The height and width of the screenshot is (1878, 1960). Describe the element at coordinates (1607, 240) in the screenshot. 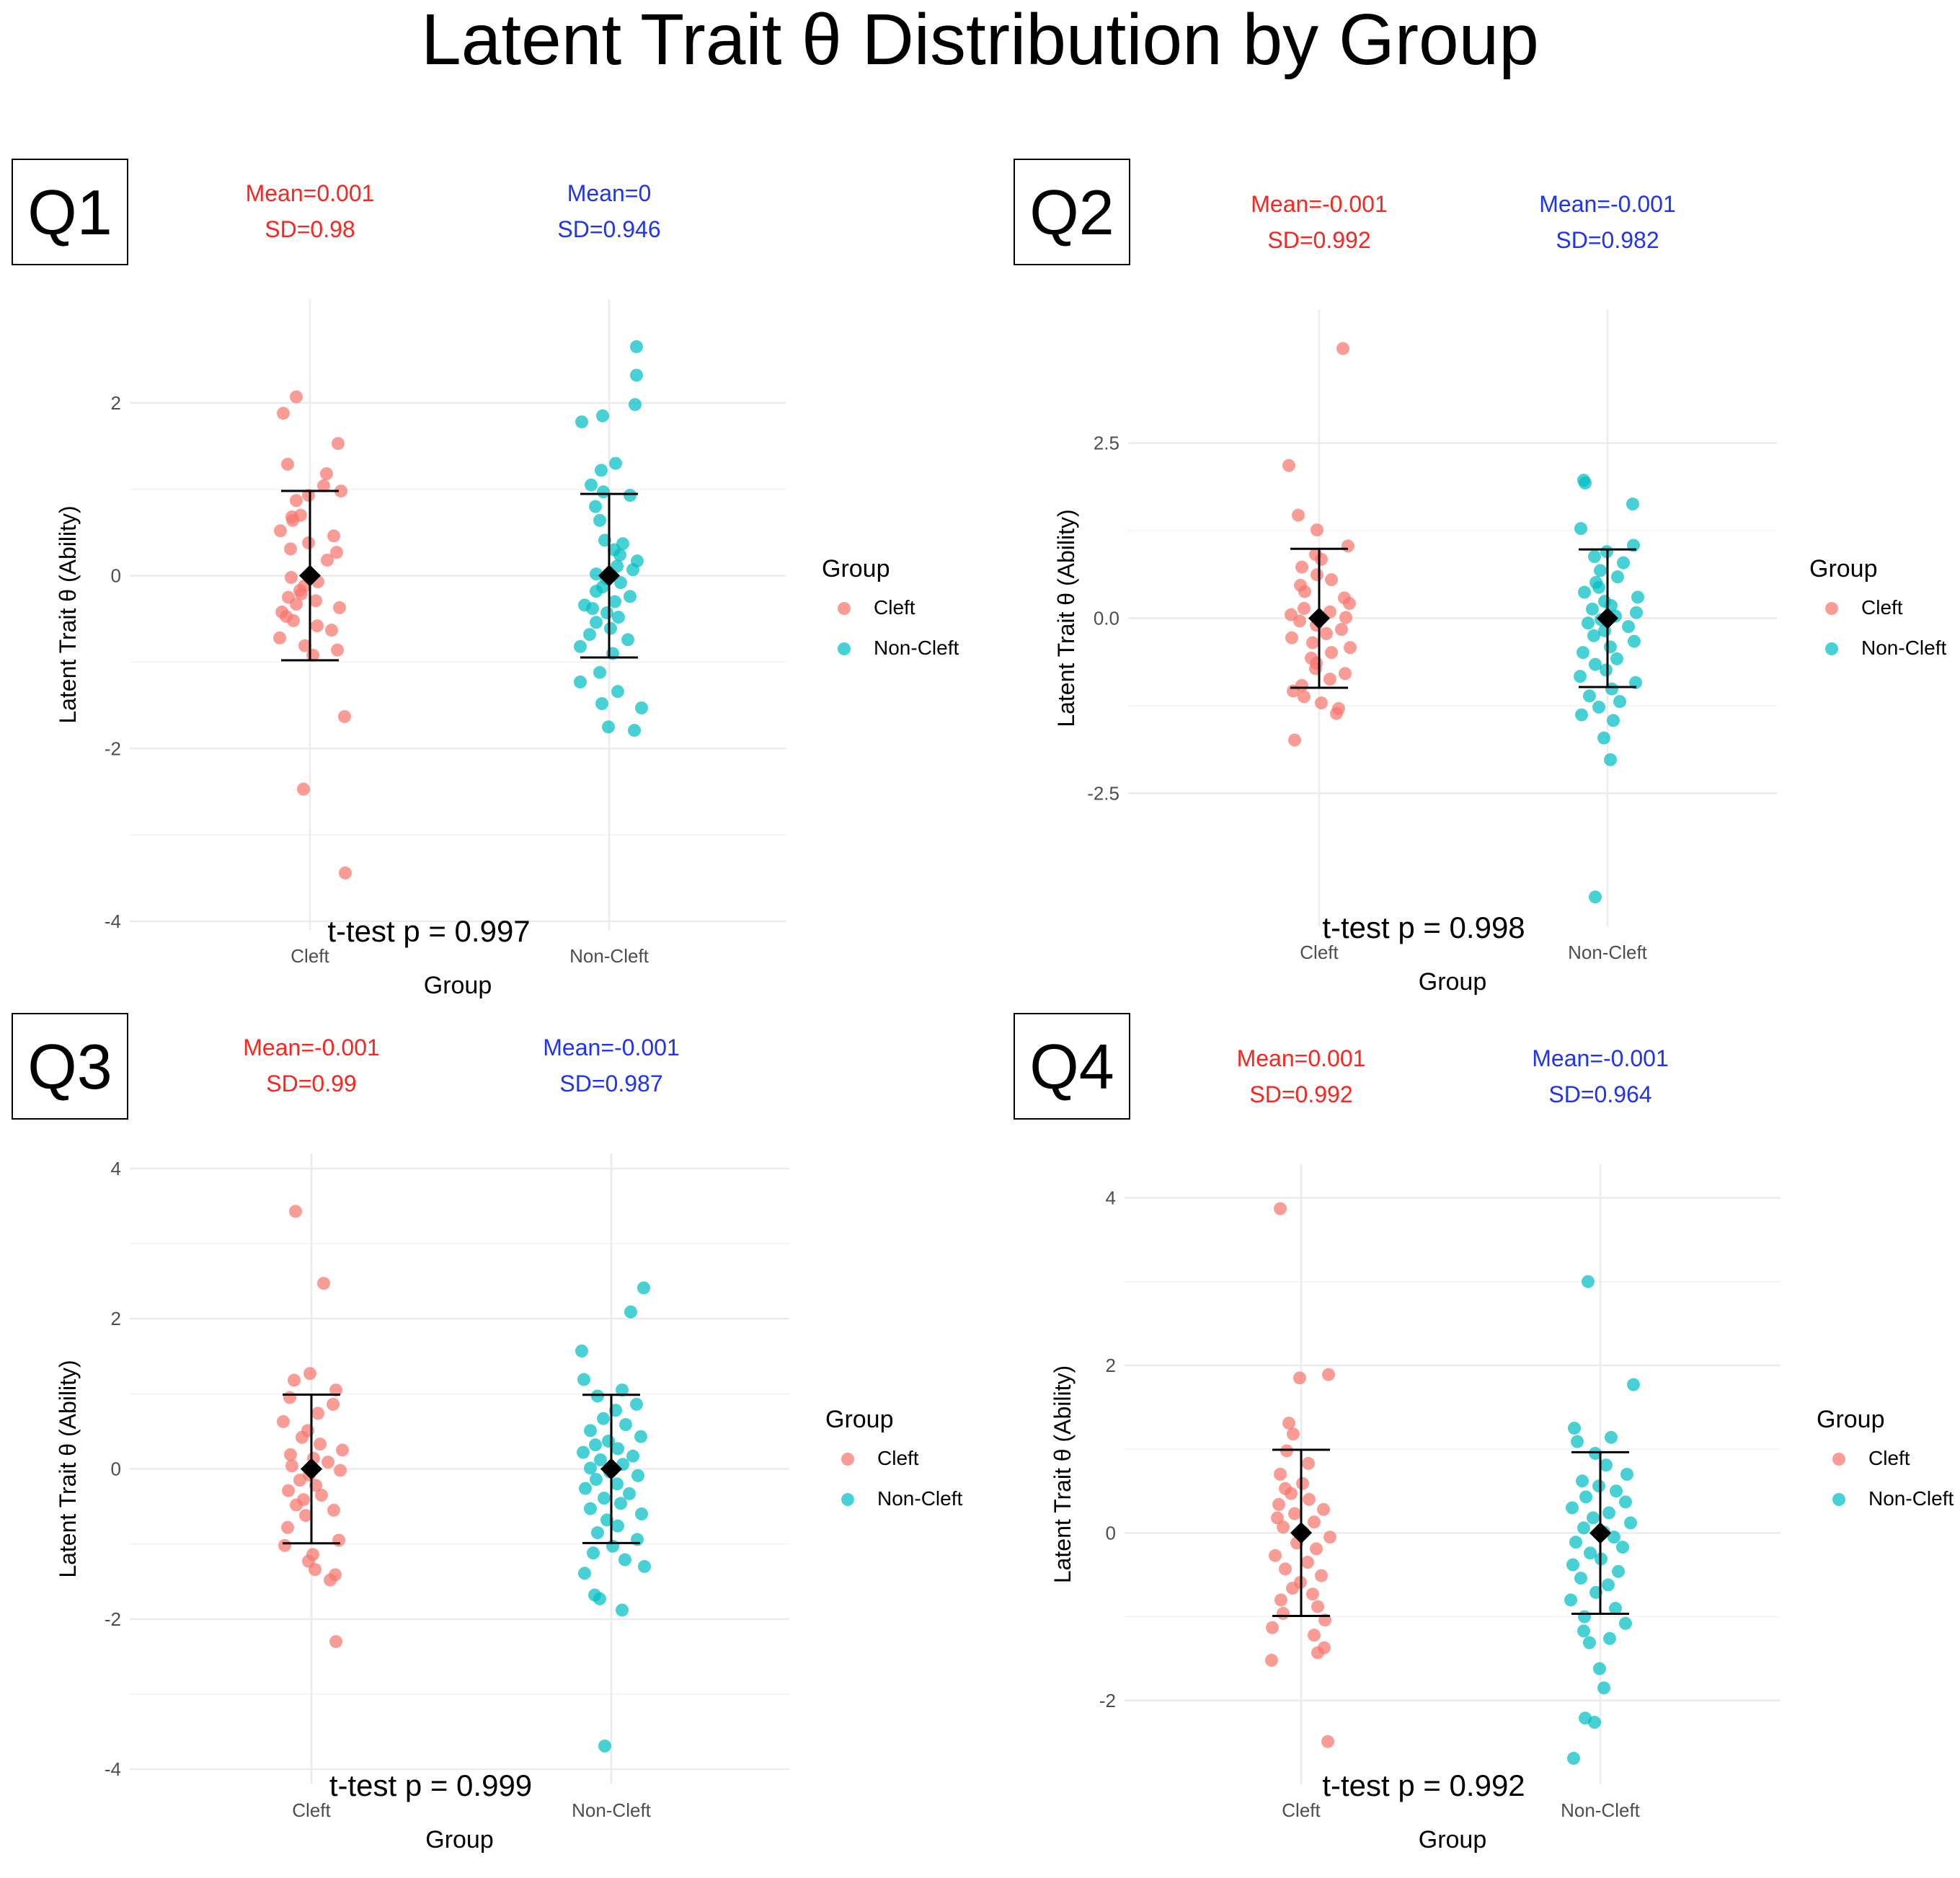

I see `sd-annotation: SD=0.982` at that location.